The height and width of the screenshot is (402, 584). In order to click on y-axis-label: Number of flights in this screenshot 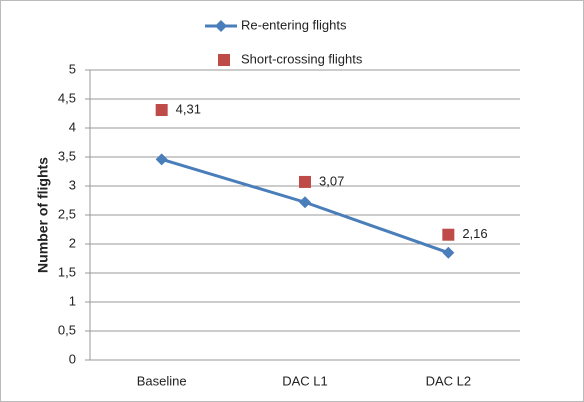, I will do `click(43, 215)`.